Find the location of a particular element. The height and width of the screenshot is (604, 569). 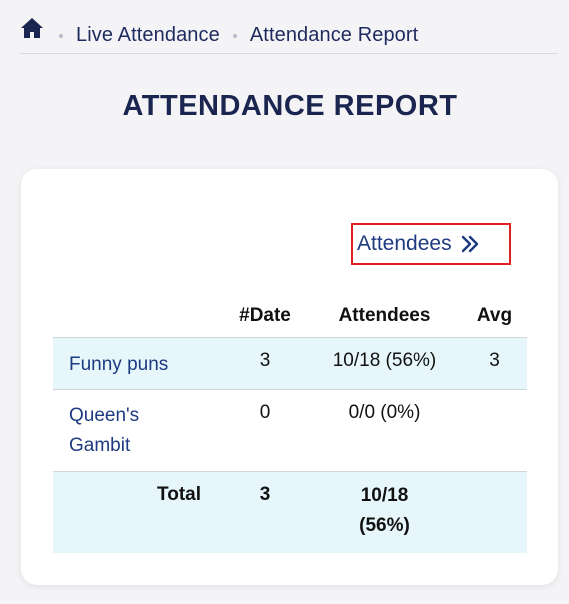

header-avg: Avg is located at coordinates (494, 315).